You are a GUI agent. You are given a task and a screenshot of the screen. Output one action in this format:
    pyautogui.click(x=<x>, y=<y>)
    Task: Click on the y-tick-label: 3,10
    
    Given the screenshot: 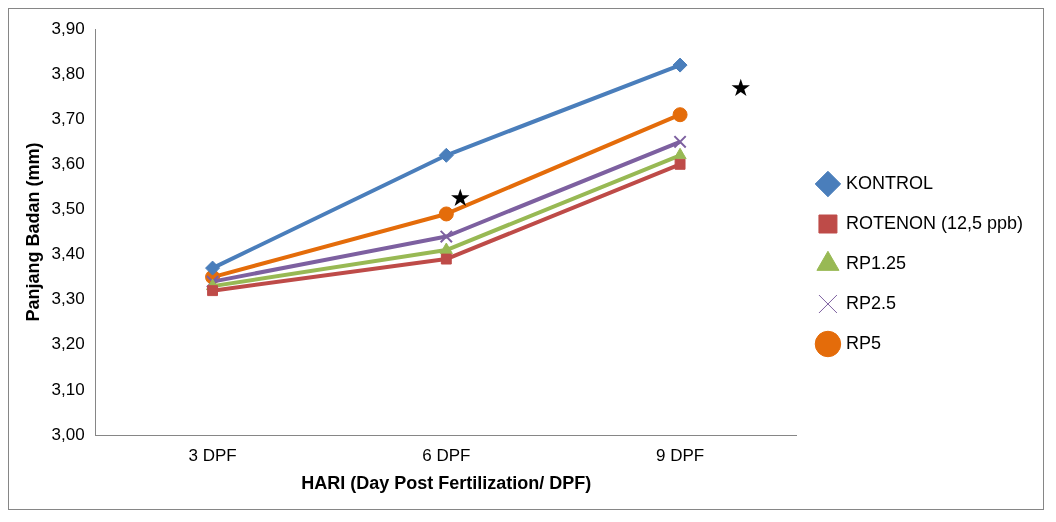 What is the action you would take?
    pyautogui.click(x=68, y=389)
    